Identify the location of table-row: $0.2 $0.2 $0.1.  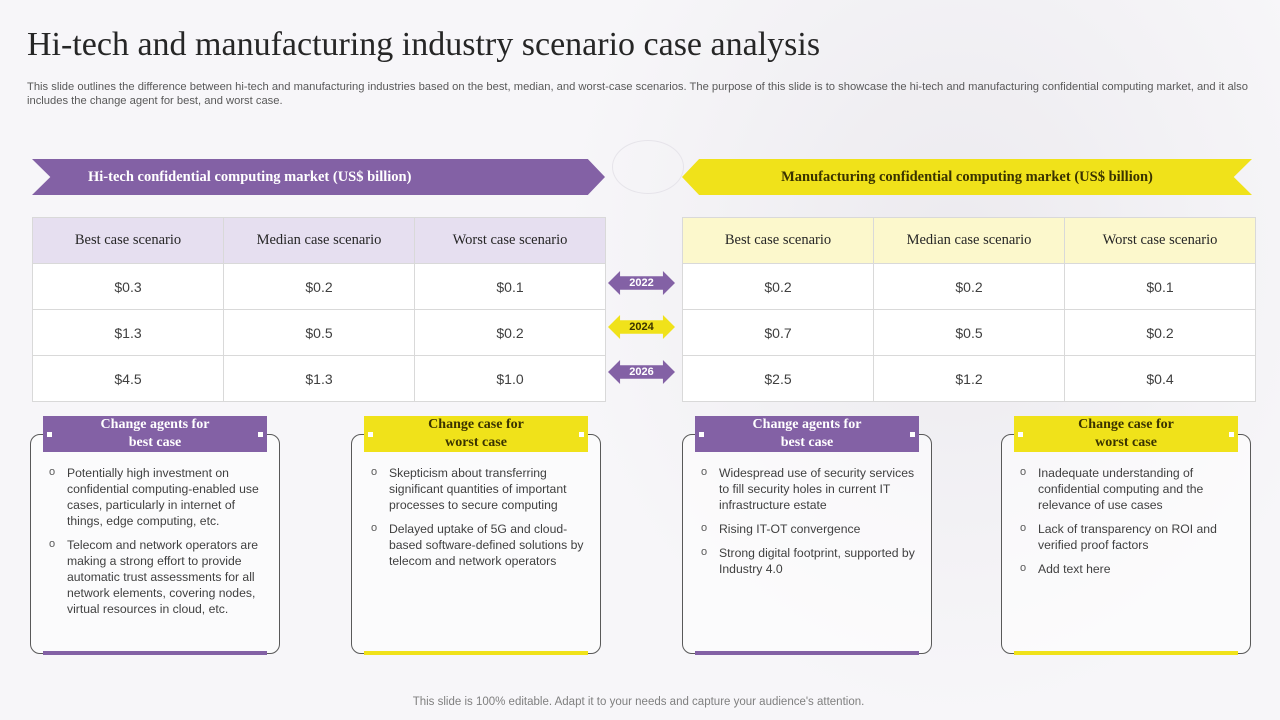
(969, 286).